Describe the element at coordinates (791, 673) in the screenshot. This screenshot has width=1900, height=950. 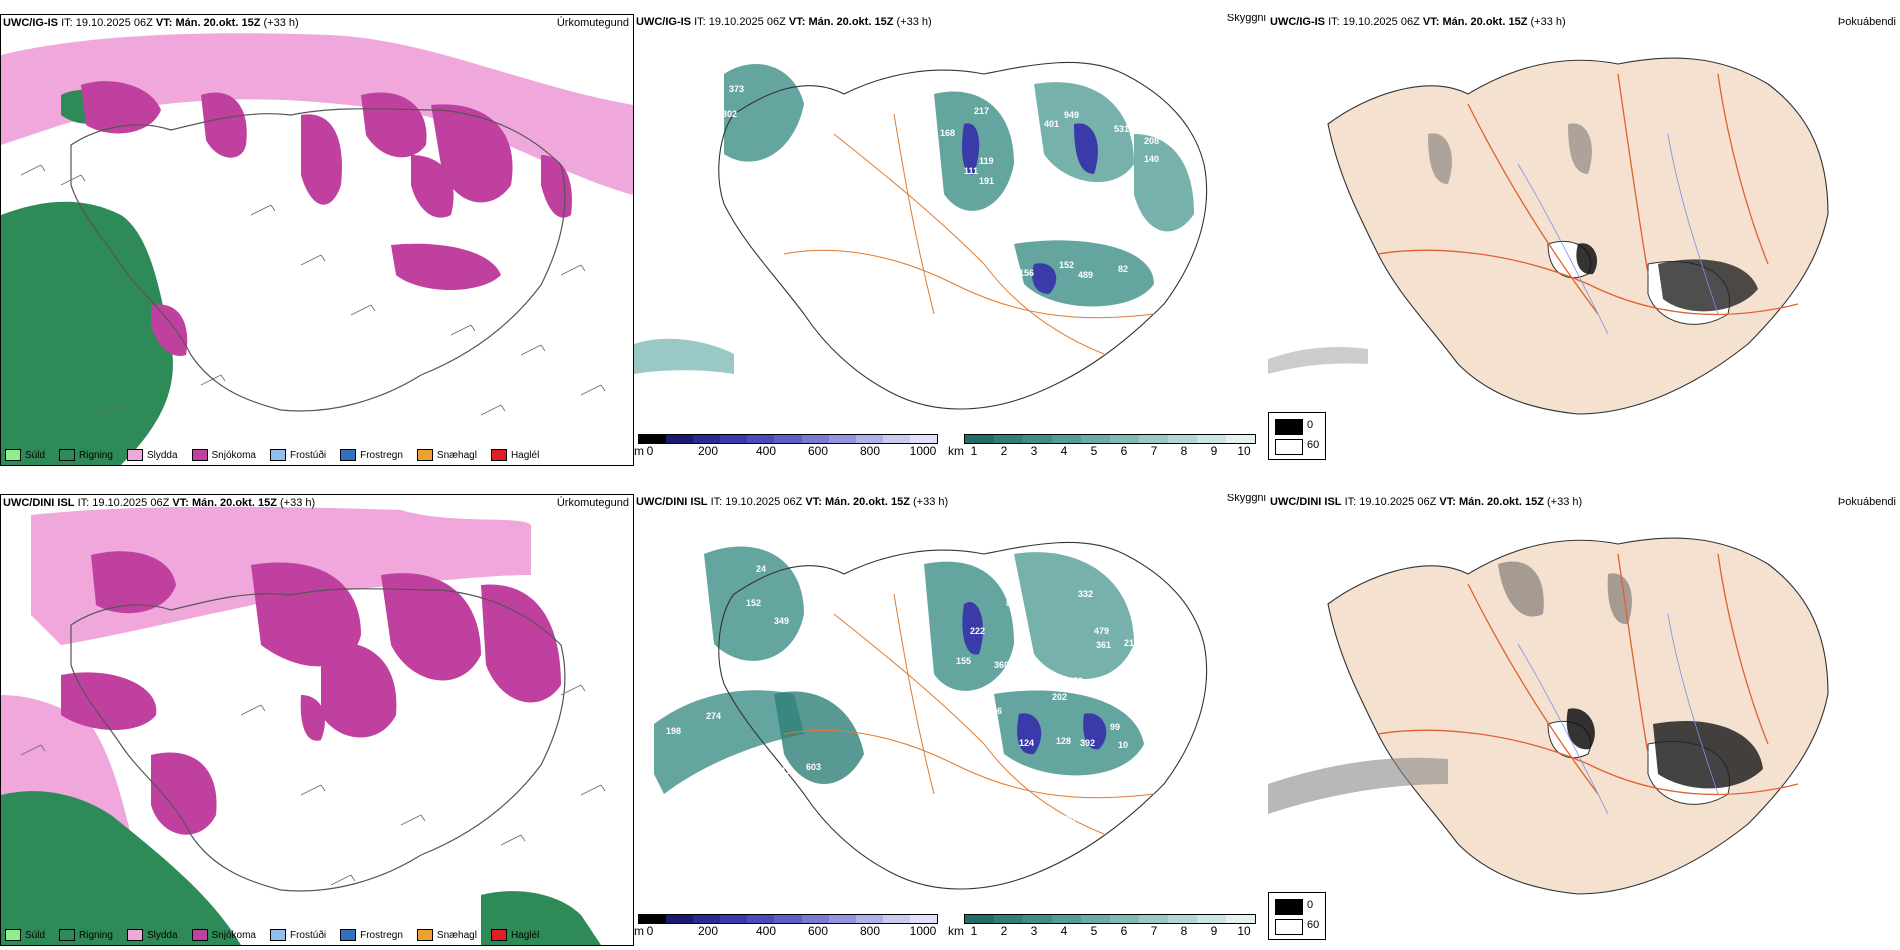
I see `map-label: 643` at that location.